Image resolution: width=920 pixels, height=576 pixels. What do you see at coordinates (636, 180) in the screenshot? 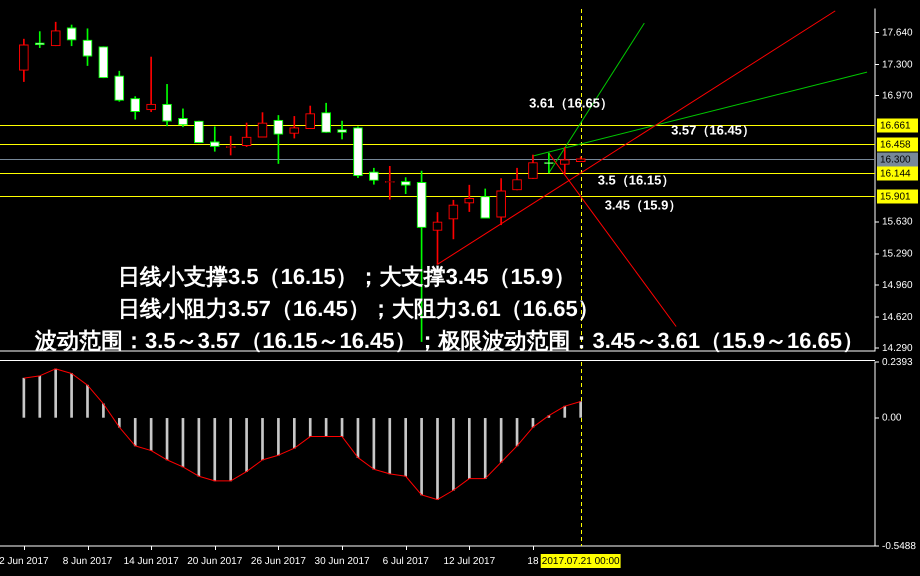
I see `annotation: 3.5（16.15）` at bounding box center [636, 180].